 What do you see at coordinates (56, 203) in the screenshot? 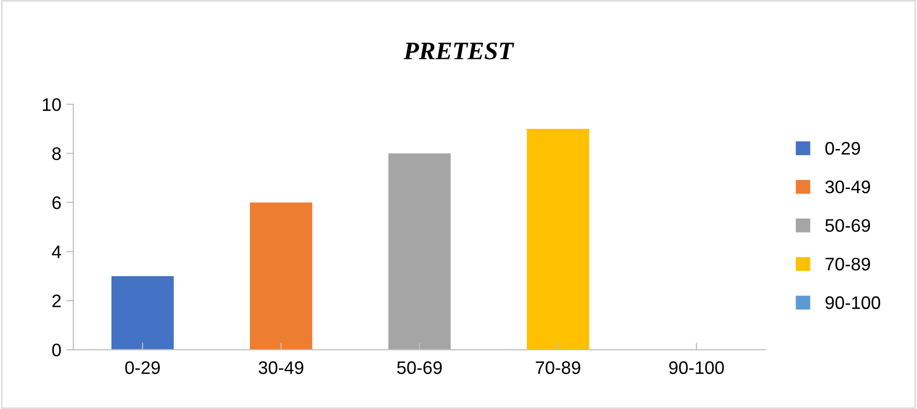
I see `y-tick-label: 6` at bounding box center [56, 203].